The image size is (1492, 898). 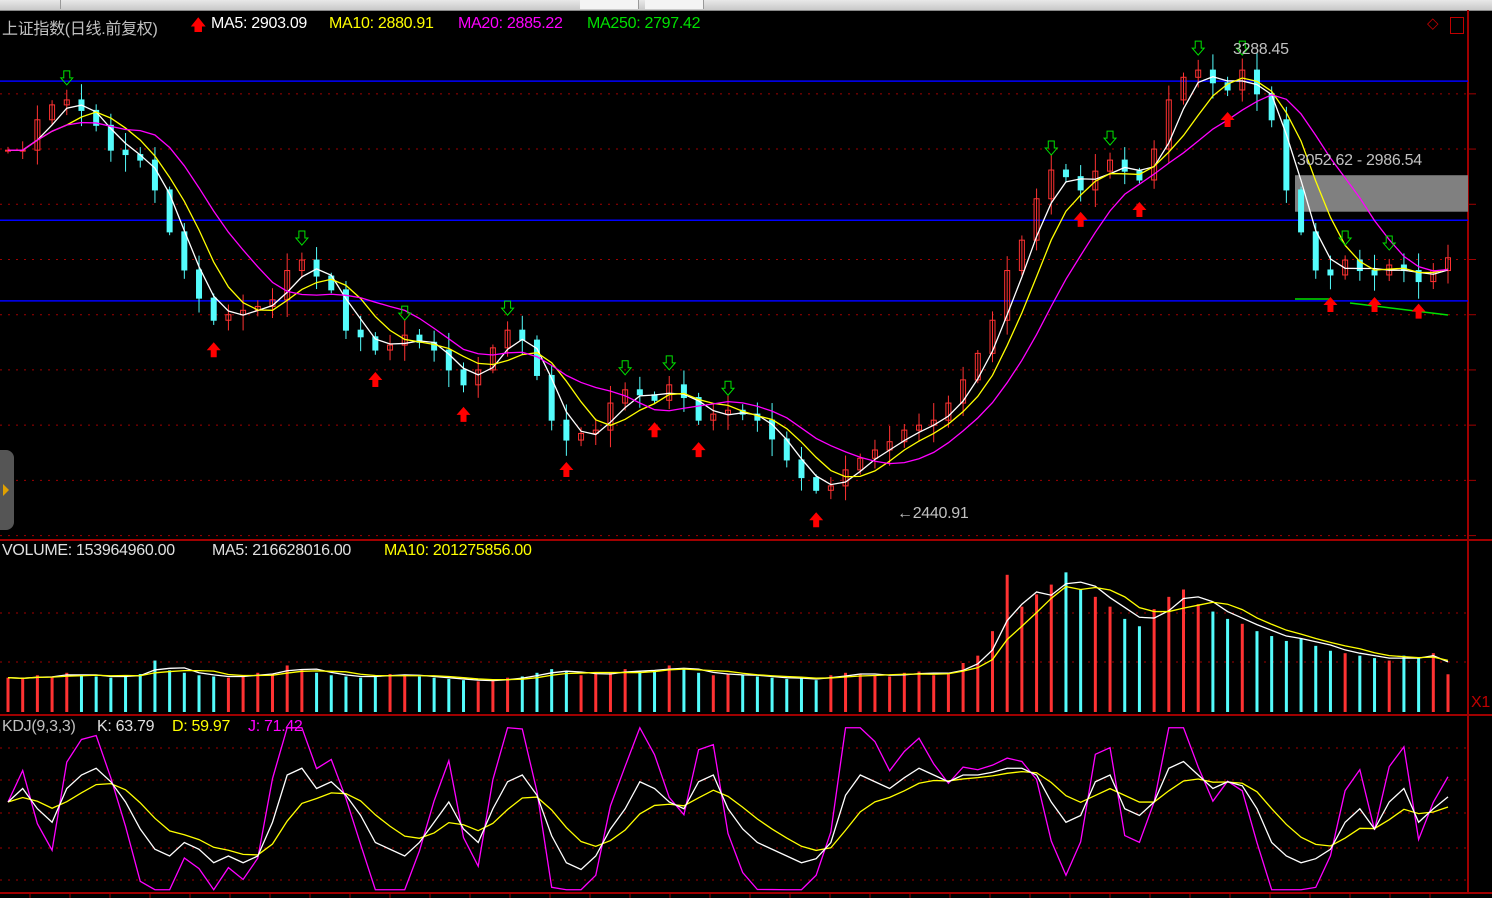 I want to click on arrow-up-icon: 🡅, so click(x=198, y=25).